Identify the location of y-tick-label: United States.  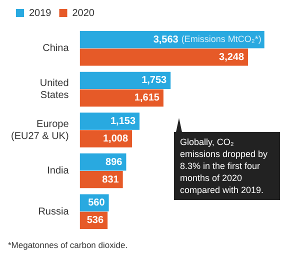
(54, 89).